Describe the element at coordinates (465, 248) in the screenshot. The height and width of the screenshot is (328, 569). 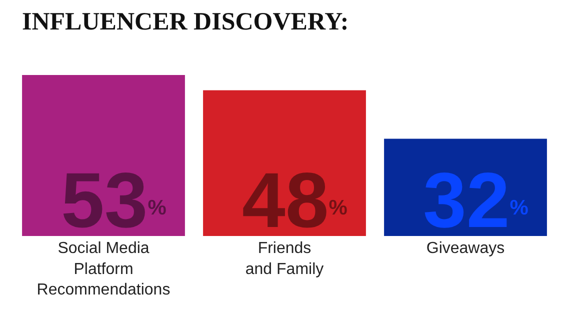
I see `x-tick-label: Giveaways` at that location.